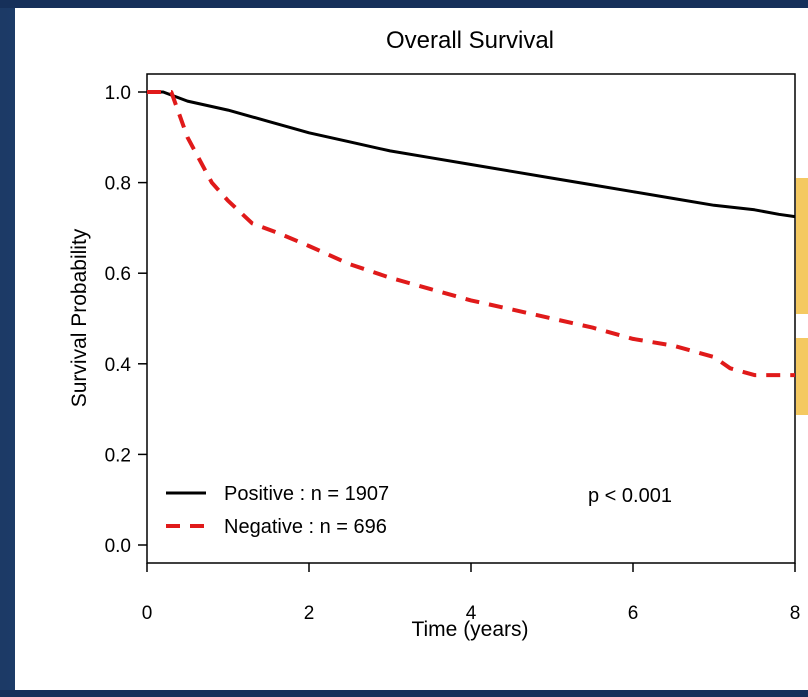  I want to click on y-tick-label: 0.4, so click(118, 365).